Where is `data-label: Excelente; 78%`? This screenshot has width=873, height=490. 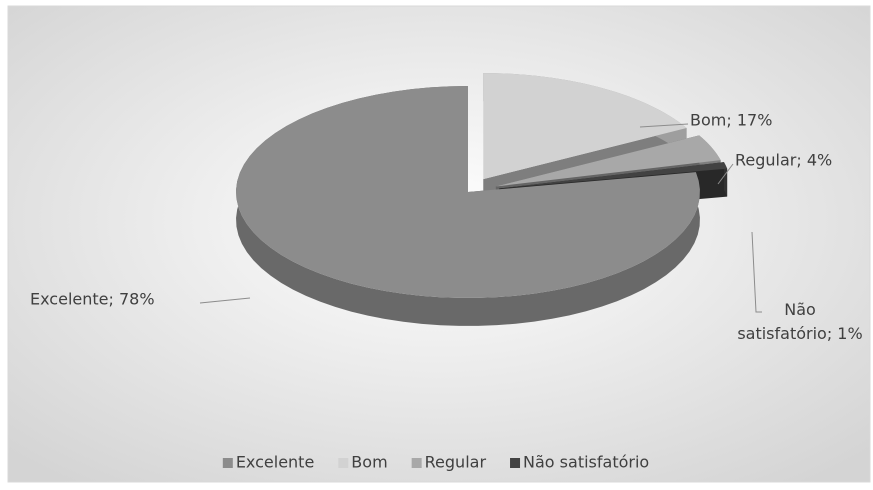 data-label: Excelente; 78% is located at coordinates (92, 299).